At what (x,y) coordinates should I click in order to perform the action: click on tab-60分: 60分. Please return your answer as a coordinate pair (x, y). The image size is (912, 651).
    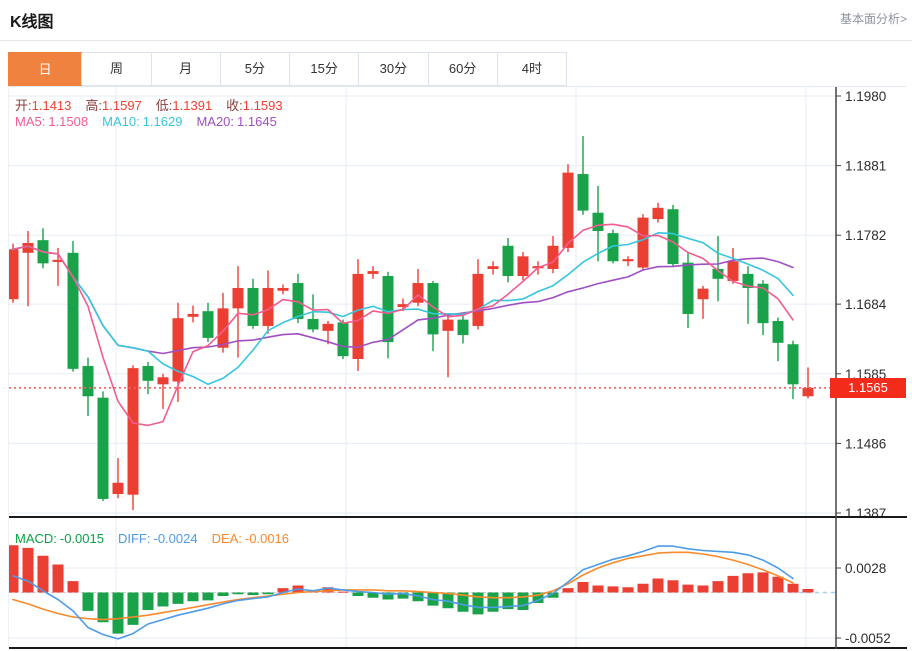
    Looking at the image, I should click on (462, 69).